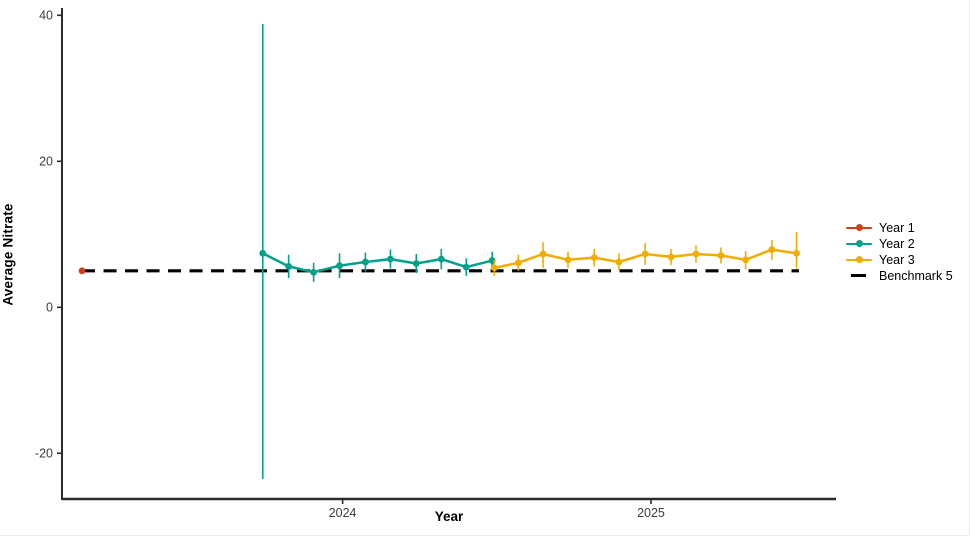  I want to click on legend-item-series-1-key-icon, so click(859, 227).